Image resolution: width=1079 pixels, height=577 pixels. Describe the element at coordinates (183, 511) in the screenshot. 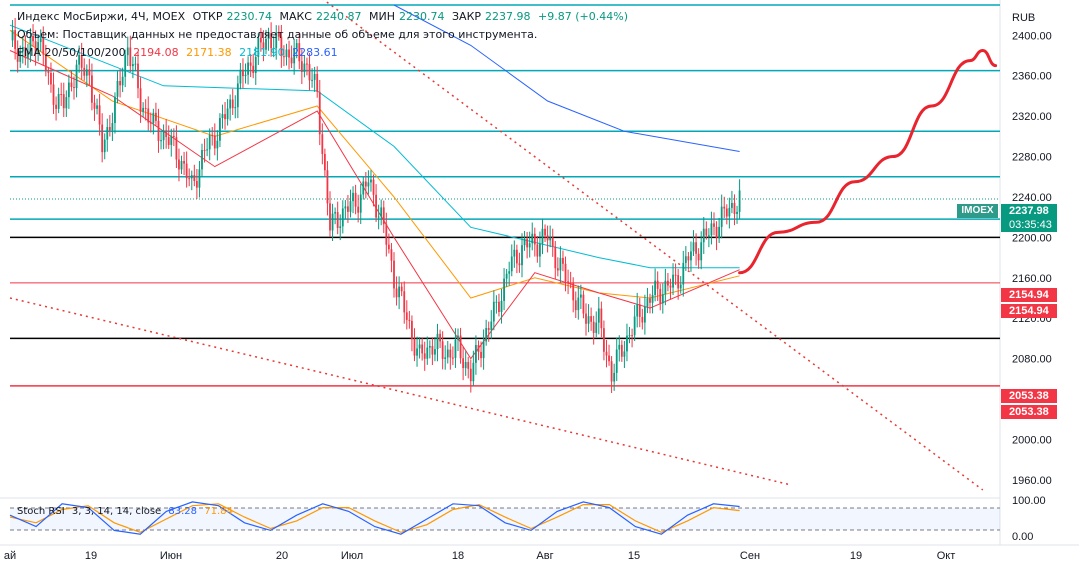

I see `stoch-rsi-k: 83.28` at that location.